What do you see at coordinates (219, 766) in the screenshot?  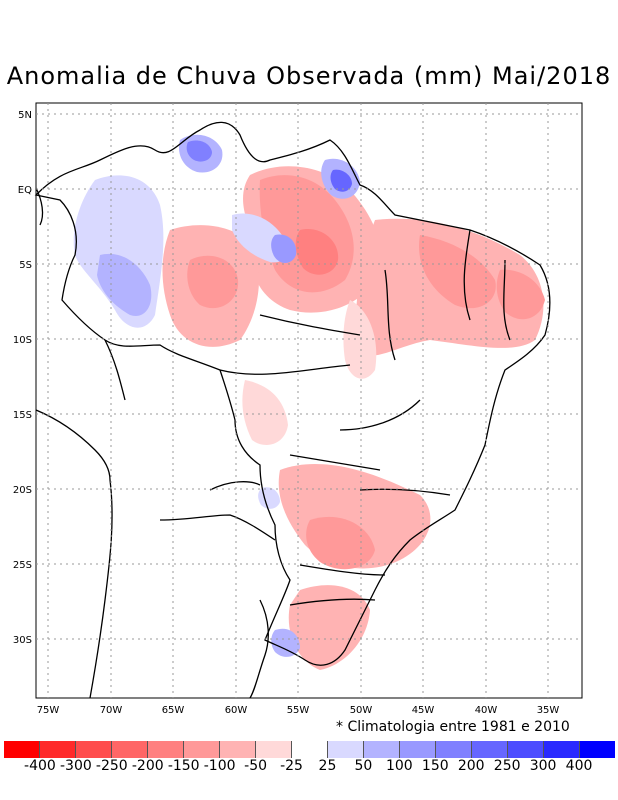 I see `legend-label: -100` at bounding box center [219, 766].